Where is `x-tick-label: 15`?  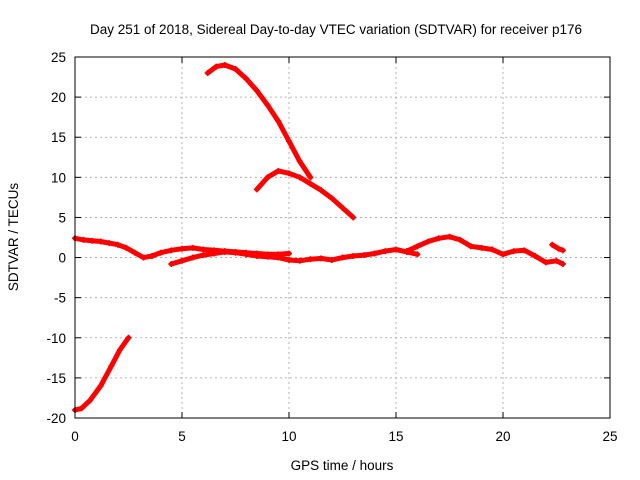 x-tick-label: 15 is located at coordinates (395, 436).